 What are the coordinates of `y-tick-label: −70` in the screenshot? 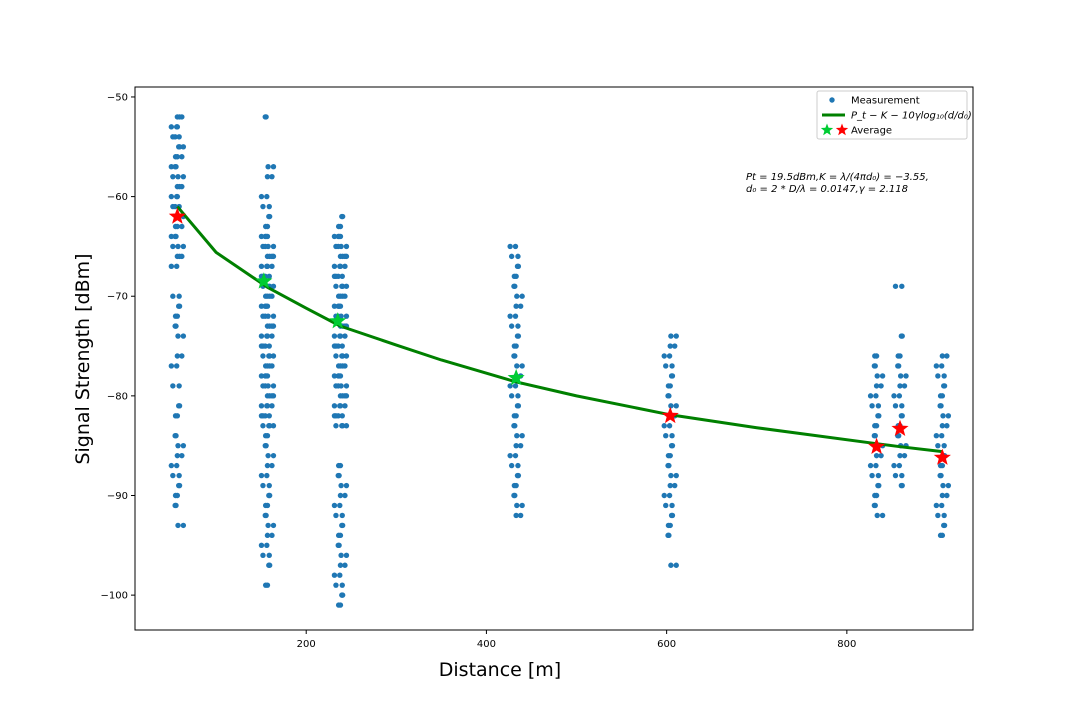 It's located at (117, 297).